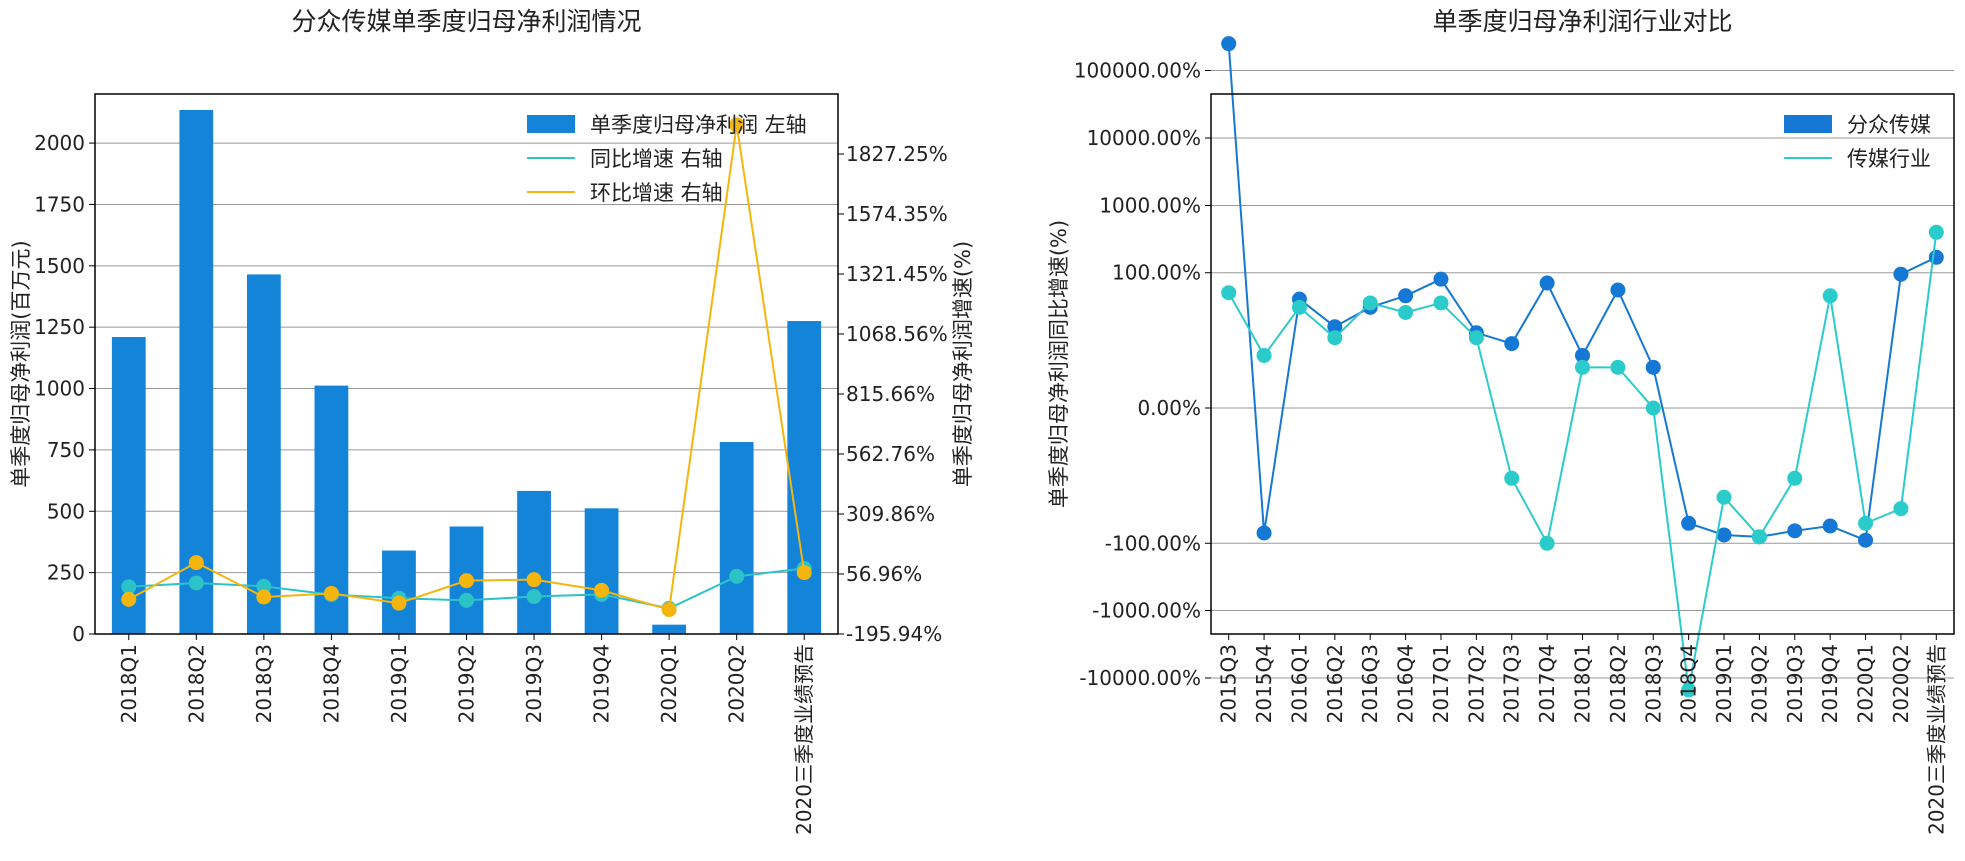 This screenshot has height=861, width=1965. I want to click on chart-1-y2label: 单季度归母净利润增速(%), so click(963, 364).